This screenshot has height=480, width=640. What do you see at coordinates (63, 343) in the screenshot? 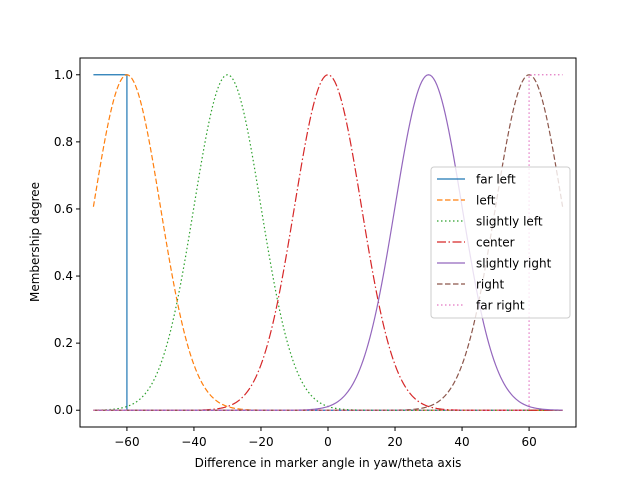
I see `y-tick-label: 0.2` at bounding box center [63, 343].